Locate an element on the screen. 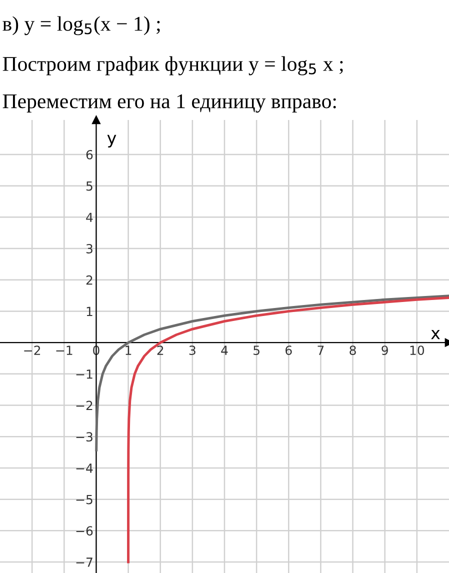  y-tick-label: −5 is located at coordinates (84, 499).